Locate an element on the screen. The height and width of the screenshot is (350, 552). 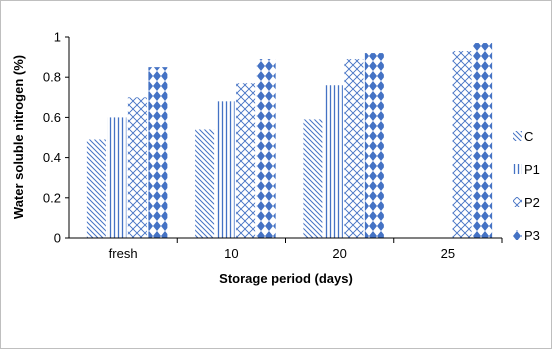
legend-swatch-c is located at coordinates (517, 136).